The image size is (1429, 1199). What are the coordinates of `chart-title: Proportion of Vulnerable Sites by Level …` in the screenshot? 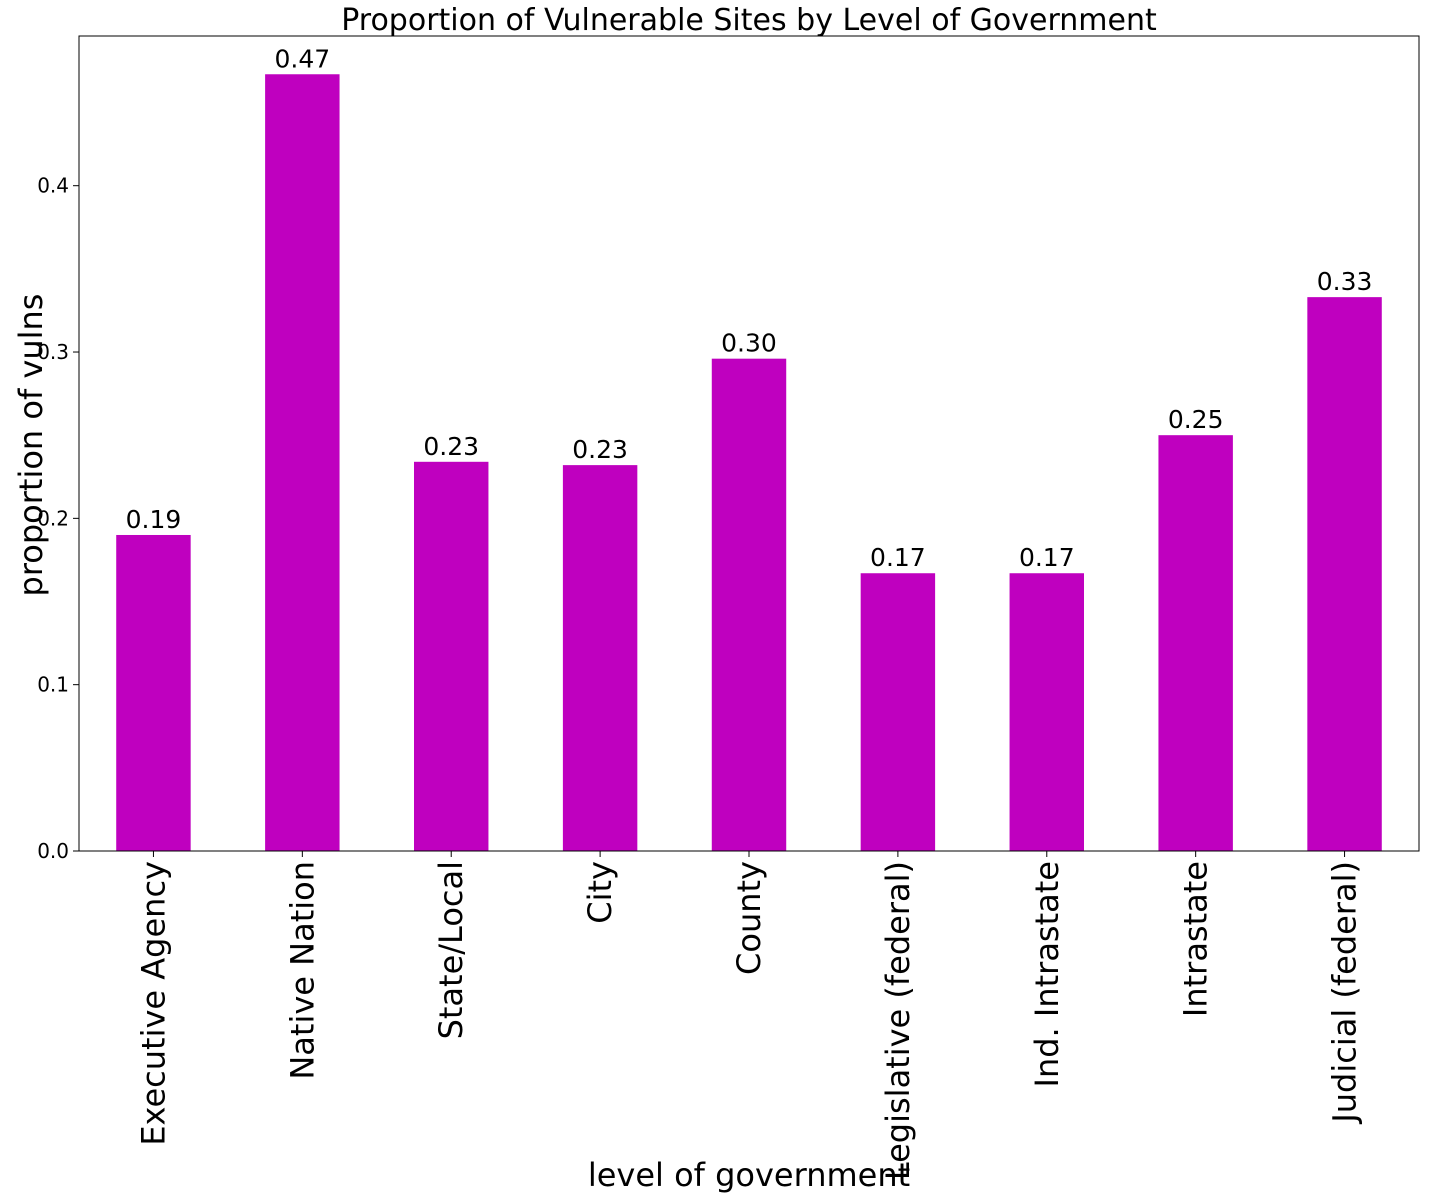 It's located at (749, 20).